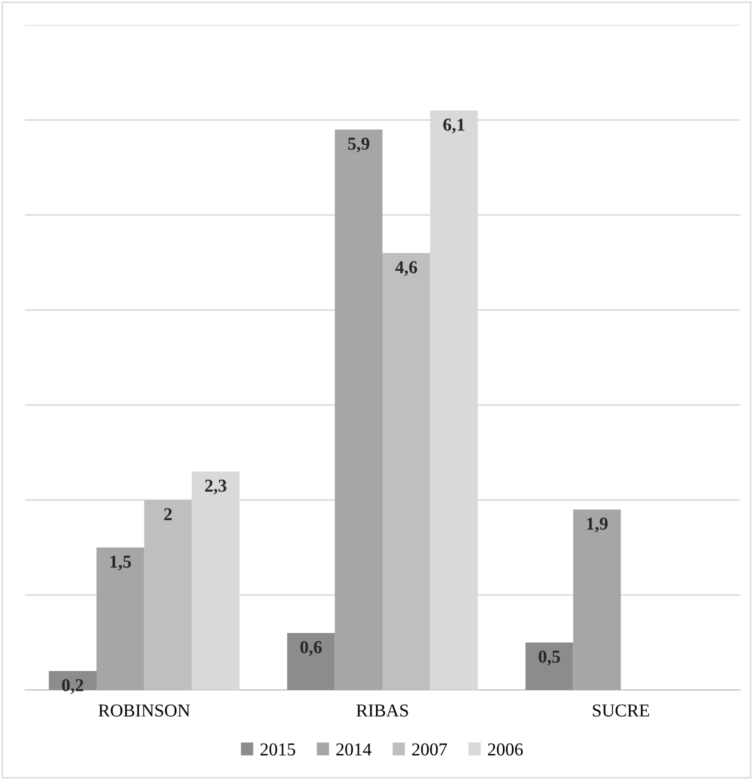 This screenshot has width=753, height=780. I want to click on x-tick-label: ROBINSON, so click(144, 710).